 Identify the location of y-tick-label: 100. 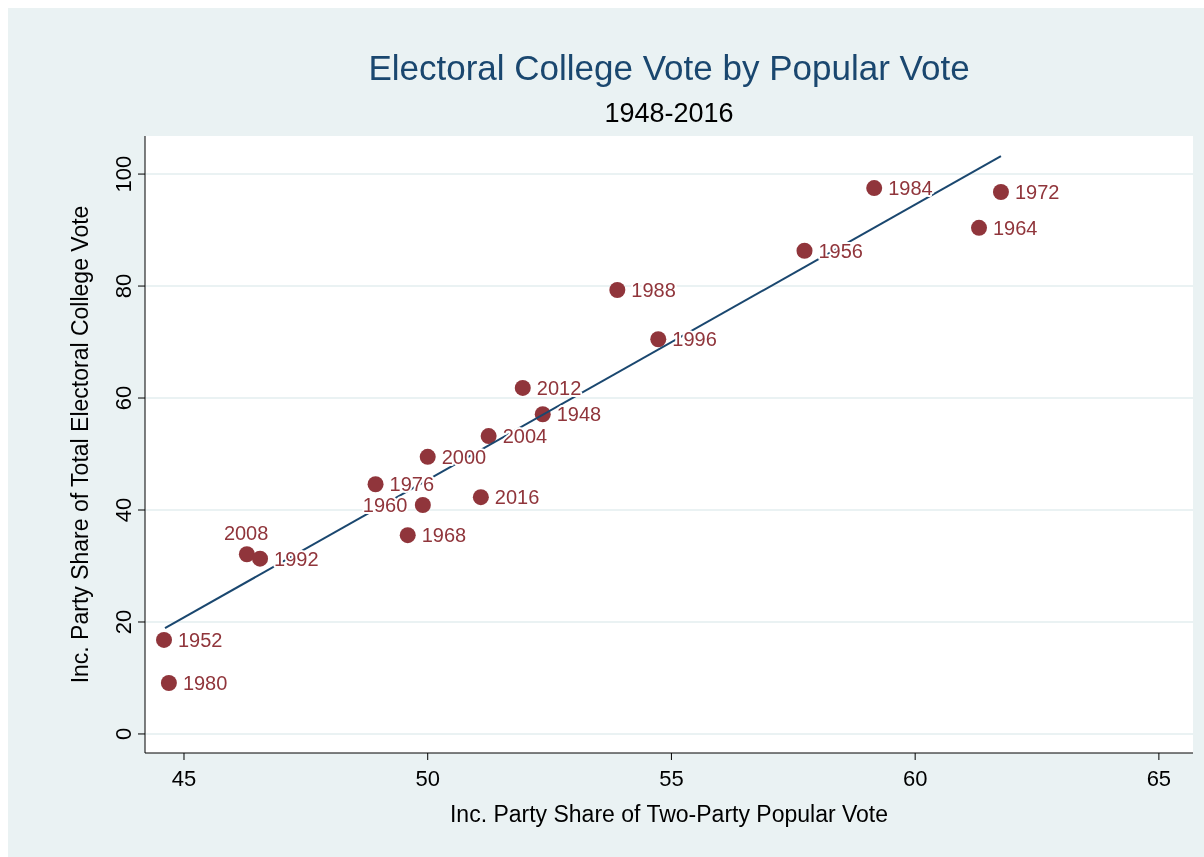
(123, 174).